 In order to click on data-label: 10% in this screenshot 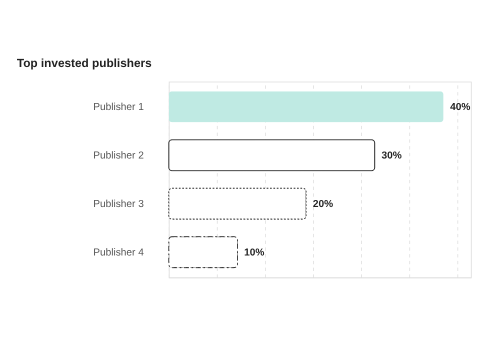, I will do `click(254, 253)`.